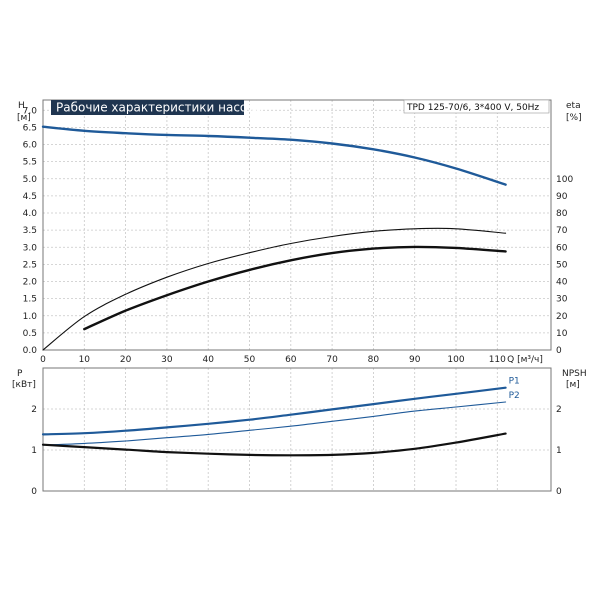  I want to click on series-label-p2: P2, so click(514, 396).